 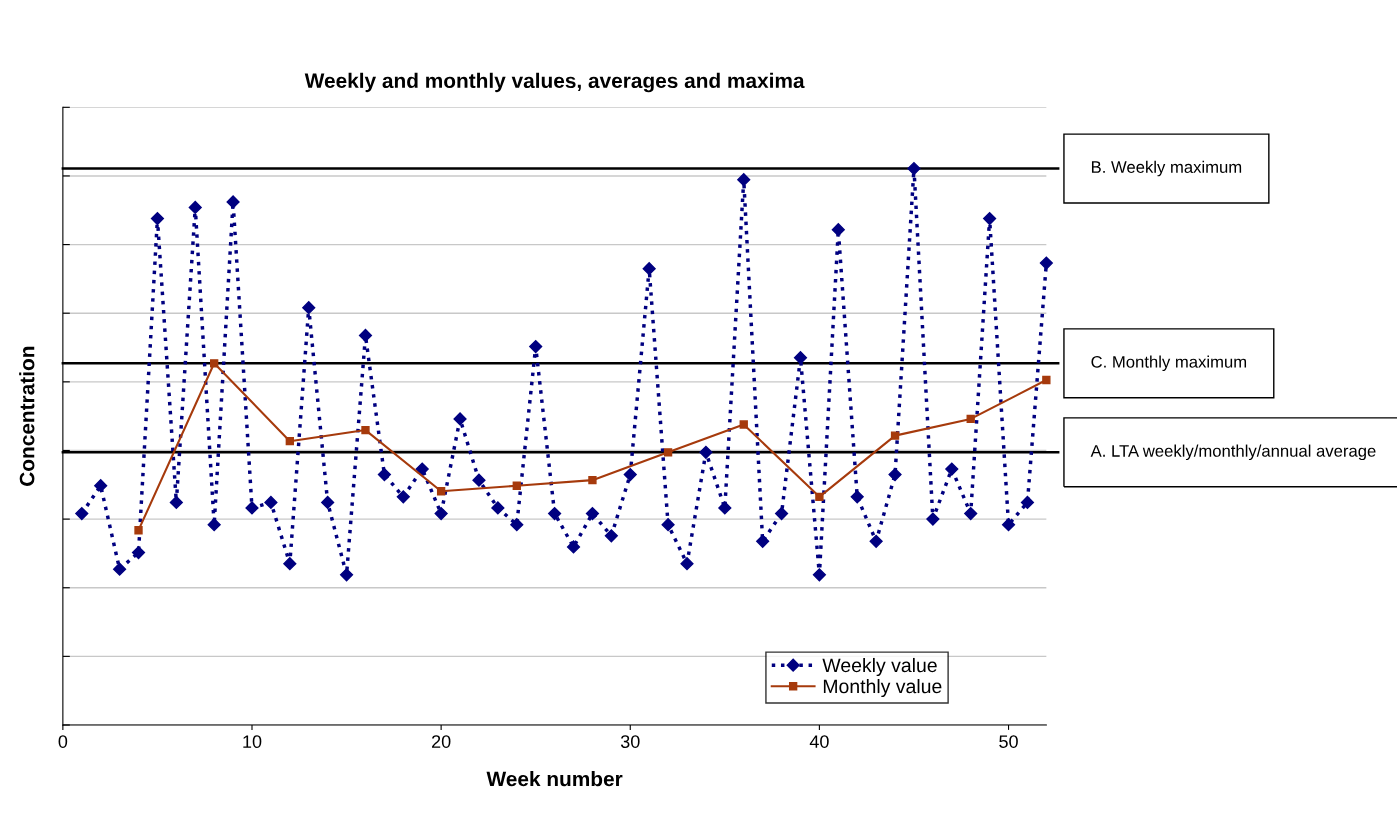 I want to click on x-tick-label: 10, so click(x=252, y=741).